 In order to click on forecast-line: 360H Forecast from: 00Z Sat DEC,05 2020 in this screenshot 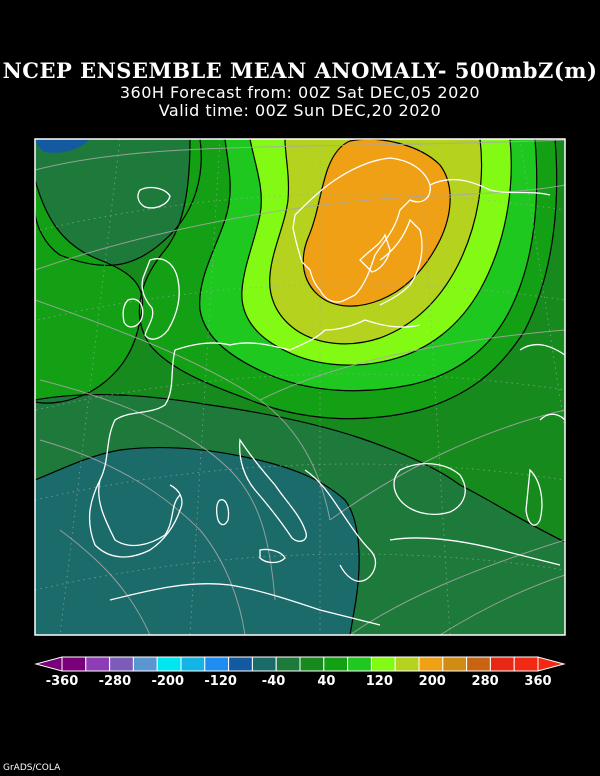, I will do `click(300, 92)`.